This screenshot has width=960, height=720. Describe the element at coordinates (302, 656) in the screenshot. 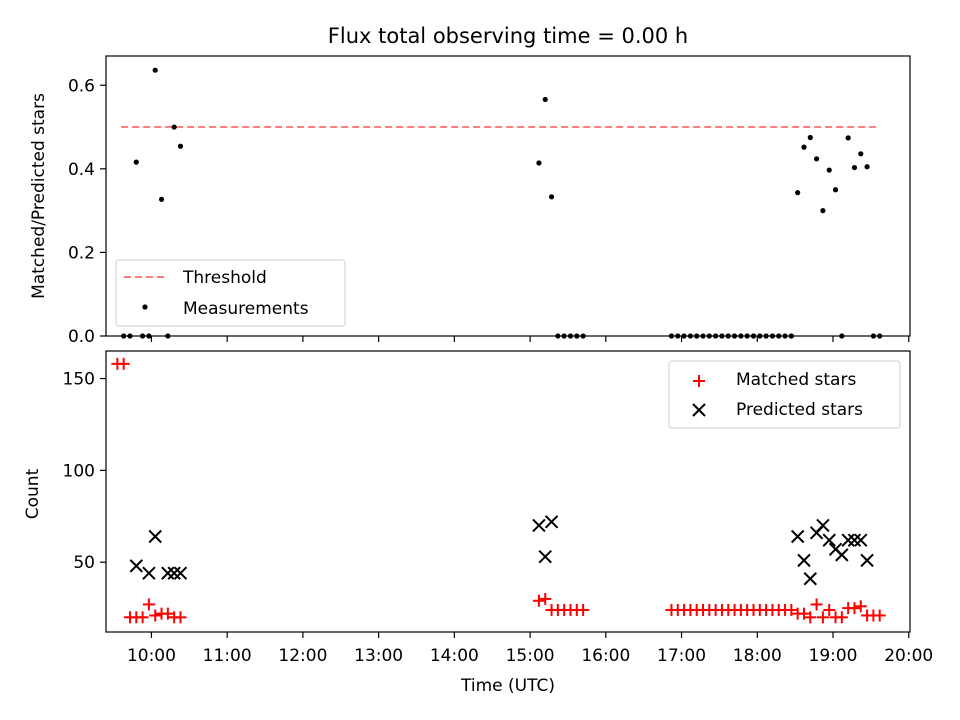

I see `count-x-tick-label: 12:00` at that location.